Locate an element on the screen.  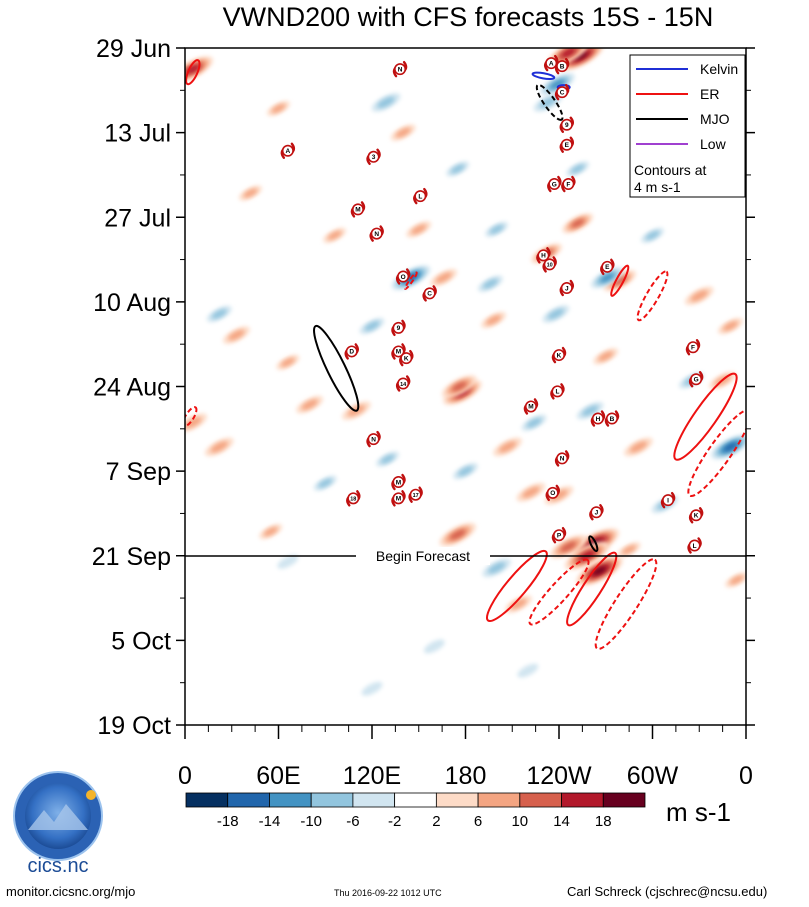
storm-marker: K is located at coordinates (406, 358).